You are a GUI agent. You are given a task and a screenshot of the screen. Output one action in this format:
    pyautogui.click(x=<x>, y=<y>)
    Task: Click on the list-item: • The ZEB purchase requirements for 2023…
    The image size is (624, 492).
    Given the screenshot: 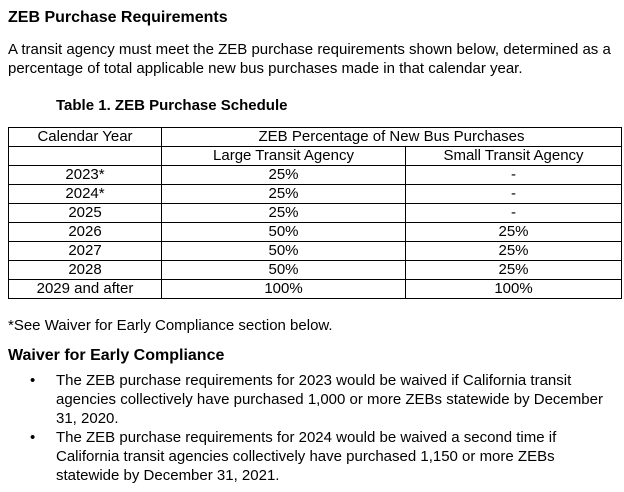 What is the action you would take?
    pyautogui.click(x=305, y=399)
    